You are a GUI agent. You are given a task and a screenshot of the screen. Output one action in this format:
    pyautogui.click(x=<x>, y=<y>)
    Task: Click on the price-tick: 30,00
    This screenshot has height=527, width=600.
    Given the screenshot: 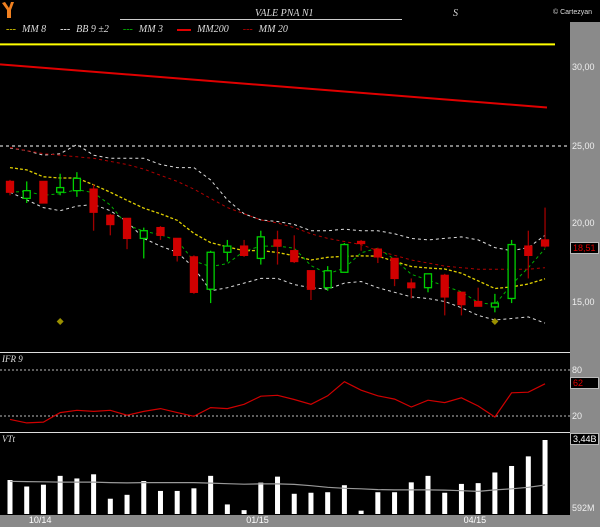 What is the action you would take?
    pyautogui.click(x=583, y=67)
    